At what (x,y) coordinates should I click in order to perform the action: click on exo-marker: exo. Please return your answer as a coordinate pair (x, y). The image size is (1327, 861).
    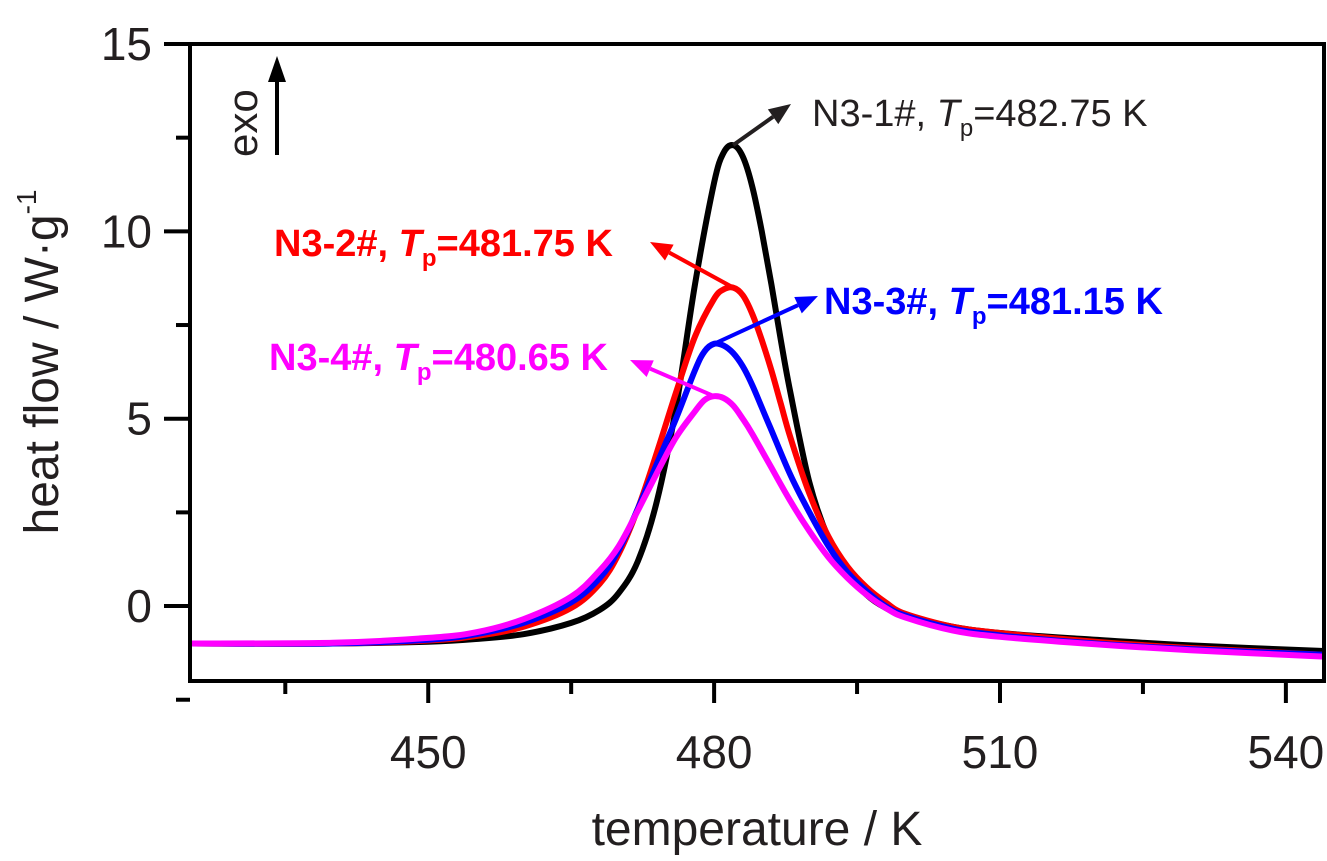
    Looking at the image, I should click on (252, 106).